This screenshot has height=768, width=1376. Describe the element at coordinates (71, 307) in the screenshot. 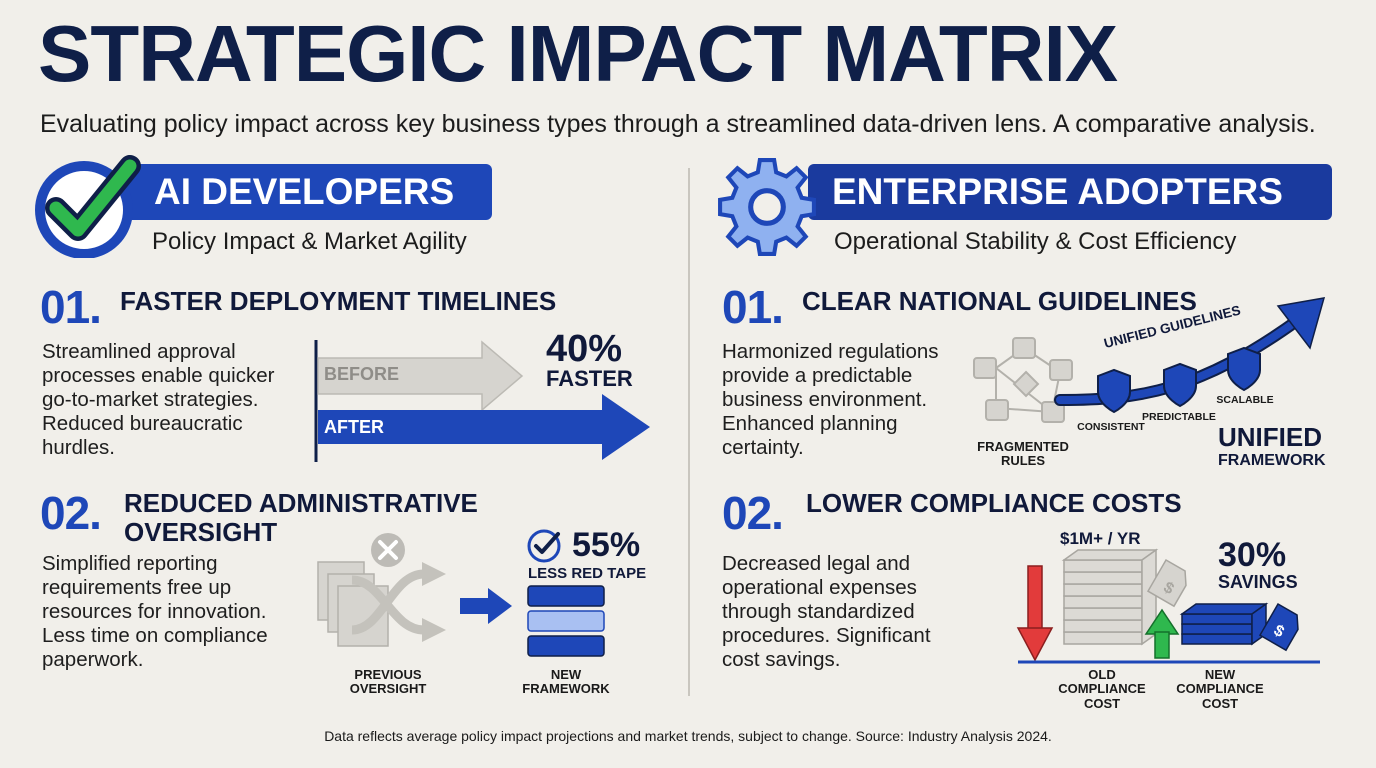

I see `left-item1-number: 01.` at that location.